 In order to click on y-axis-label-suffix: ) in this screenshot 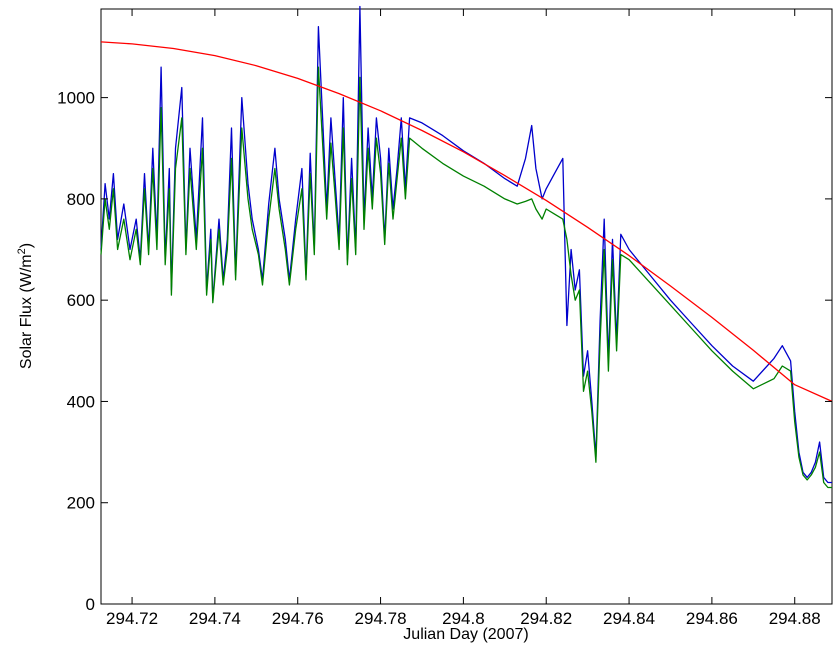, I will do `click(26, 245)`.